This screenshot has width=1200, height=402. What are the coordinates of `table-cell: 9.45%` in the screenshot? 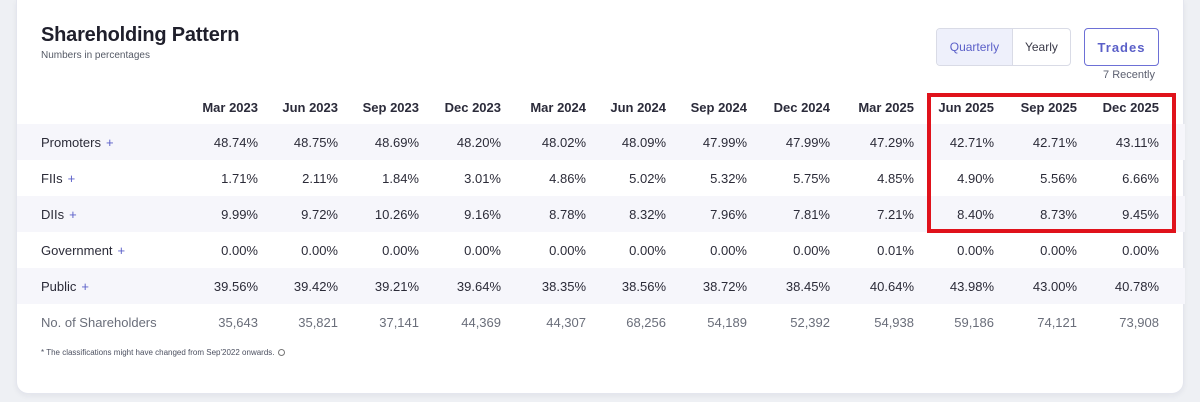 It's located at (1140, 214).